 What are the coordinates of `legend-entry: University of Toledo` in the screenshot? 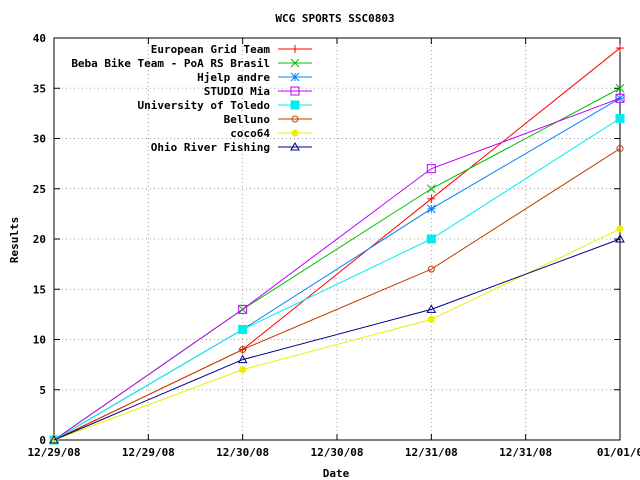 It's located at (225, 105).